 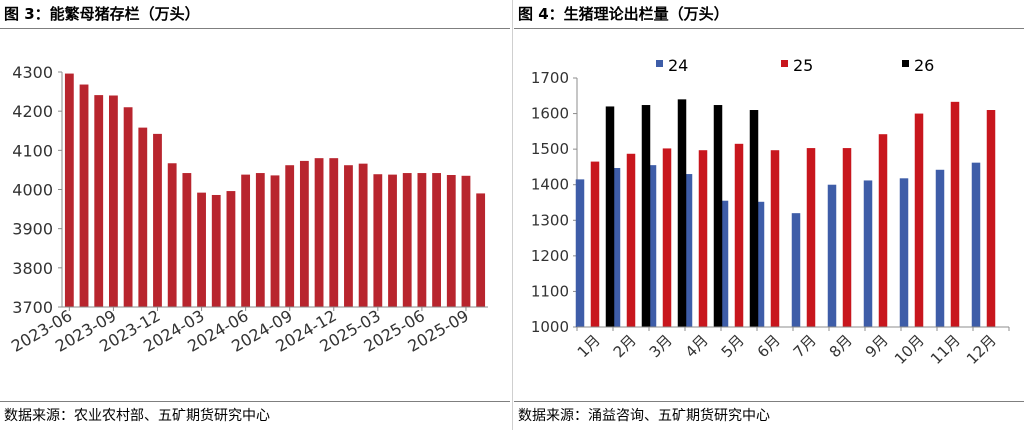 I want to click on x-tick-label: 6月, so click(x=769, y=346).